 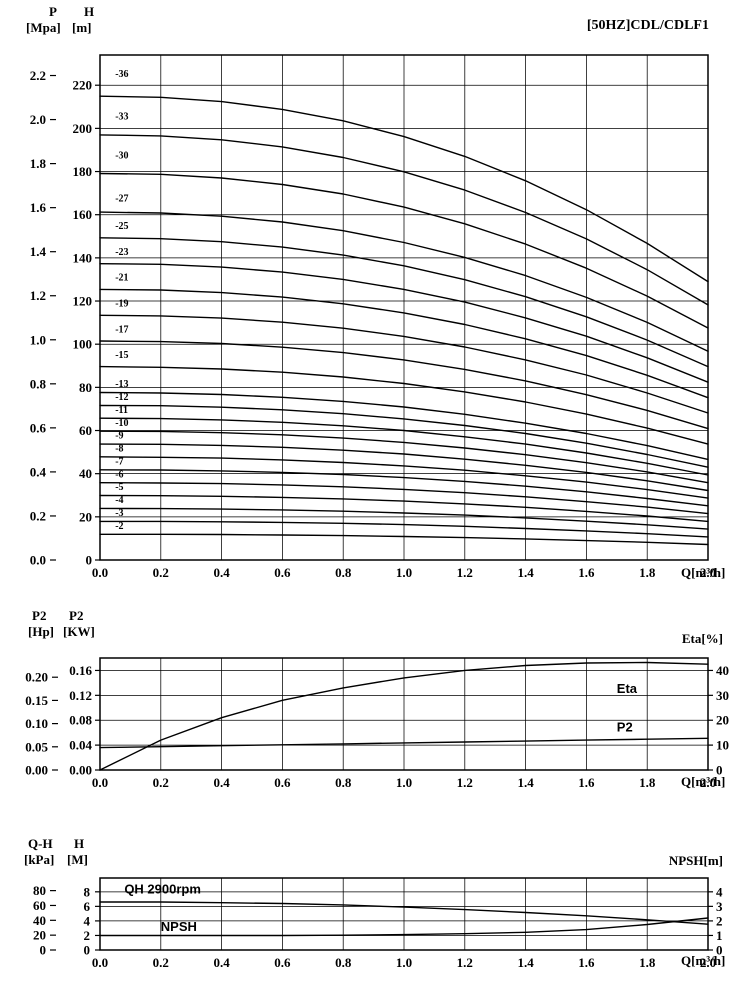 I want to click on qh-axis-unit-m: [M], so click(x=77, y=859).